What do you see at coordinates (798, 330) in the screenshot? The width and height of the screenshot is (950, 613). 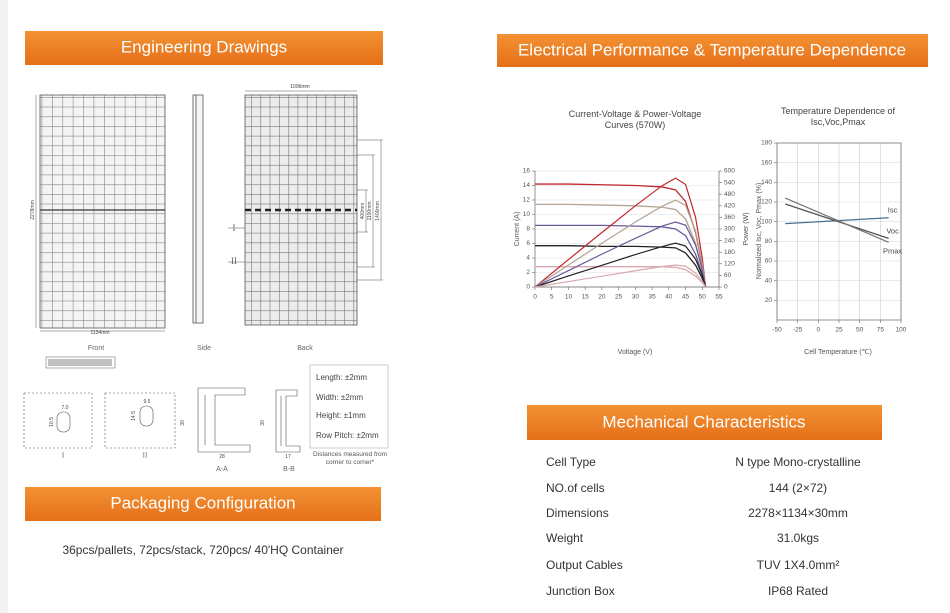 I see `x-tick-label: -25` at bounding box center [798, 330].